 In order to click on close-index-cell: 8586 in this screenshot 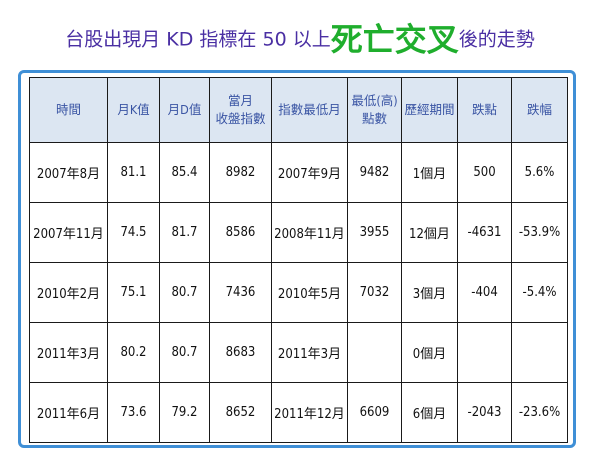, I will do `click(240, 232)`.